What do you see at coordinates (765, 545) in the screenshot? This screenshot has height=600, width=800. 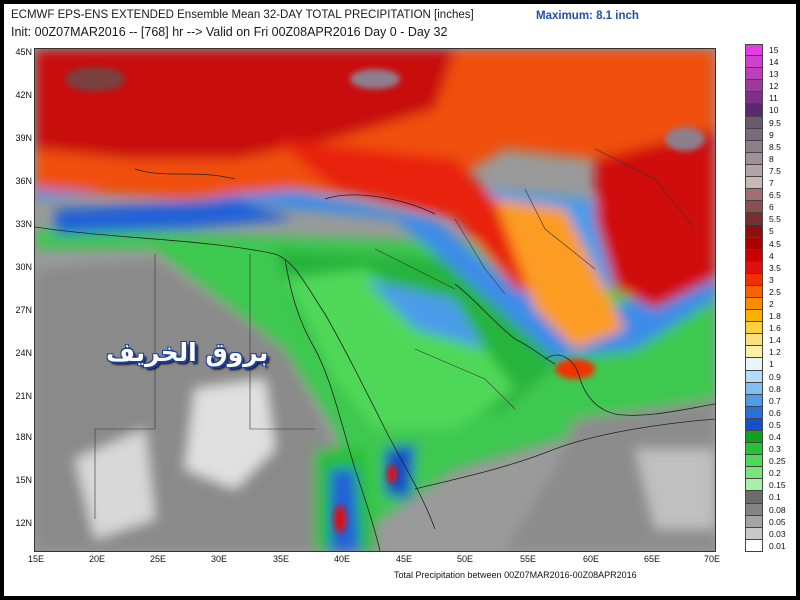 I see `legend-item: 0.01` at bounding box center [765, 545].